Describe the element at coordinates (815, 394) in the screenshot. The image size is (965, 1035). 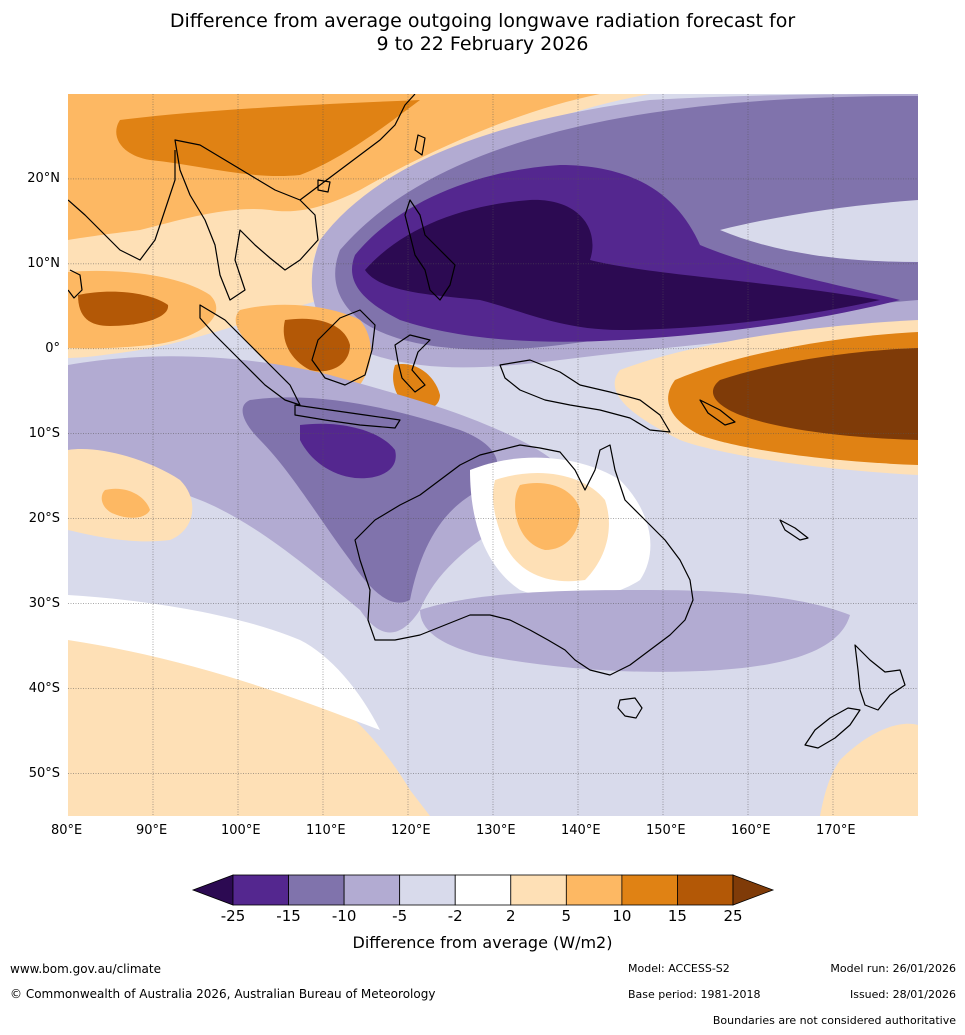
I see `anomaly-equatorial-pacific-positive-core` at that location.